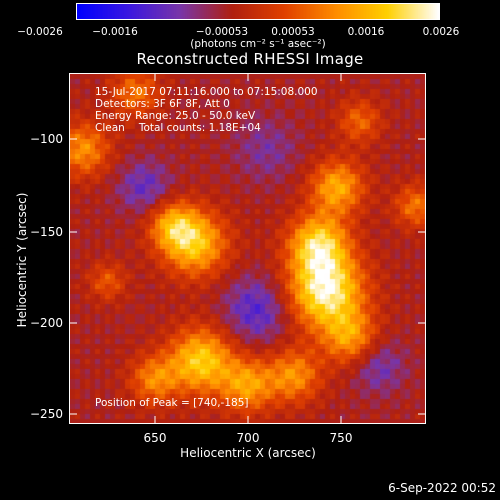 Image resolution: width=500 pixels, height=500 pixels. Describe the element at coordinates (46, 323) in the screenshot. I see `y-tick-label: −200` at that location.